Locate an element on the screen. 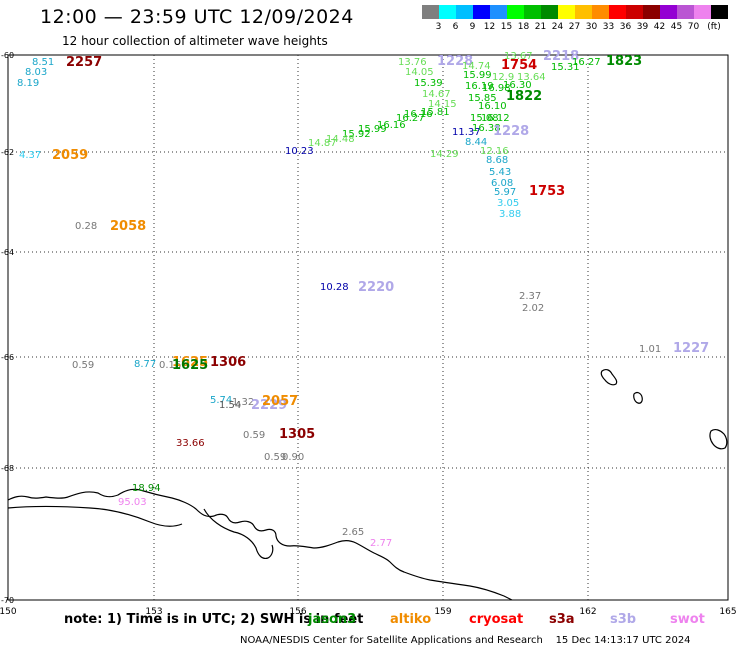 This screenshot has height=650, width=740. legend-label: 18 is located at coordinates (523, 27).